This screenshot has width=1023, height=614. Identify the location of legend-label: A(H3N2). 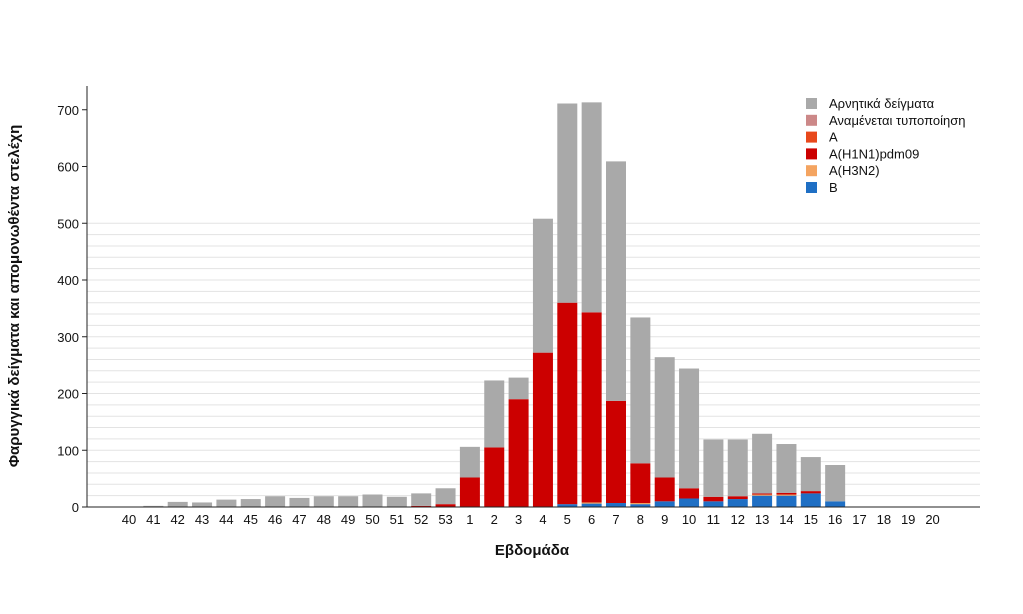
(854, 170).